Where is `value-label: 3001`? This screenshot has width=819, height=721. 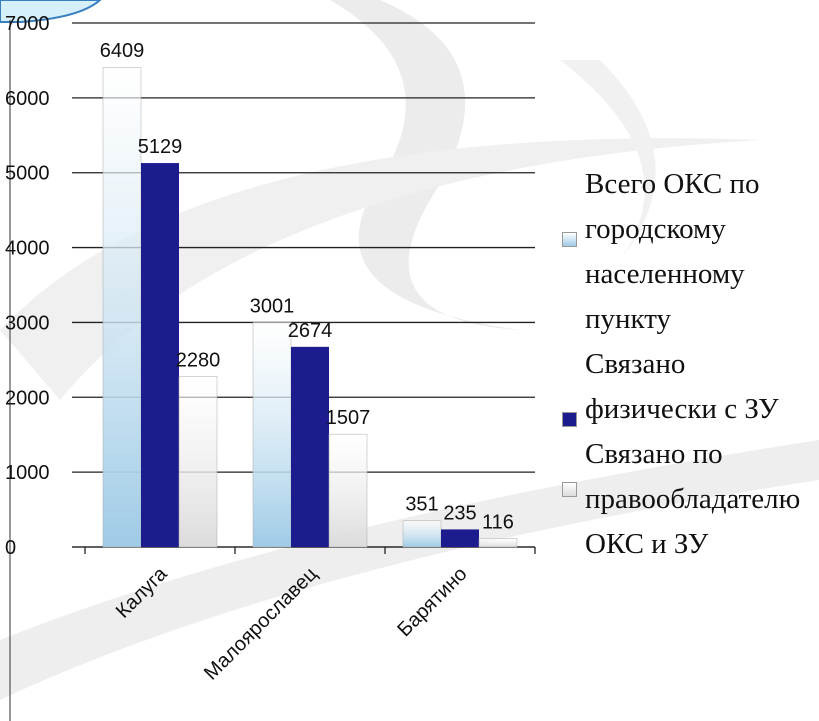
value-label: 3001 is located at coordinates (272, 306).